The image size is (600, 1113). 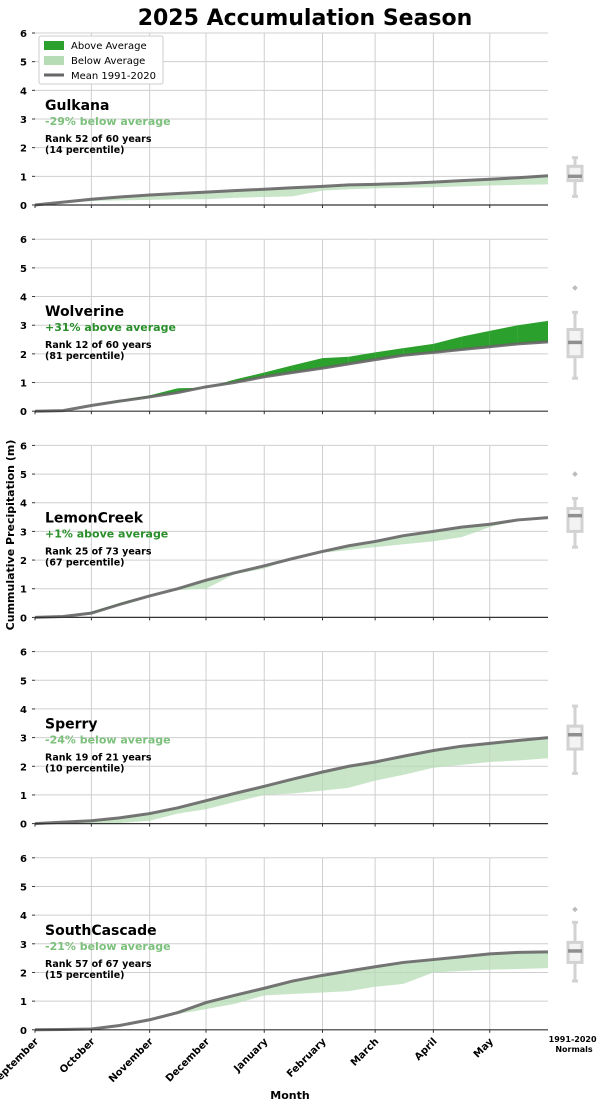 I want to click on rank-text: Rank 19 of 21 years, so click(x=98, y=758).